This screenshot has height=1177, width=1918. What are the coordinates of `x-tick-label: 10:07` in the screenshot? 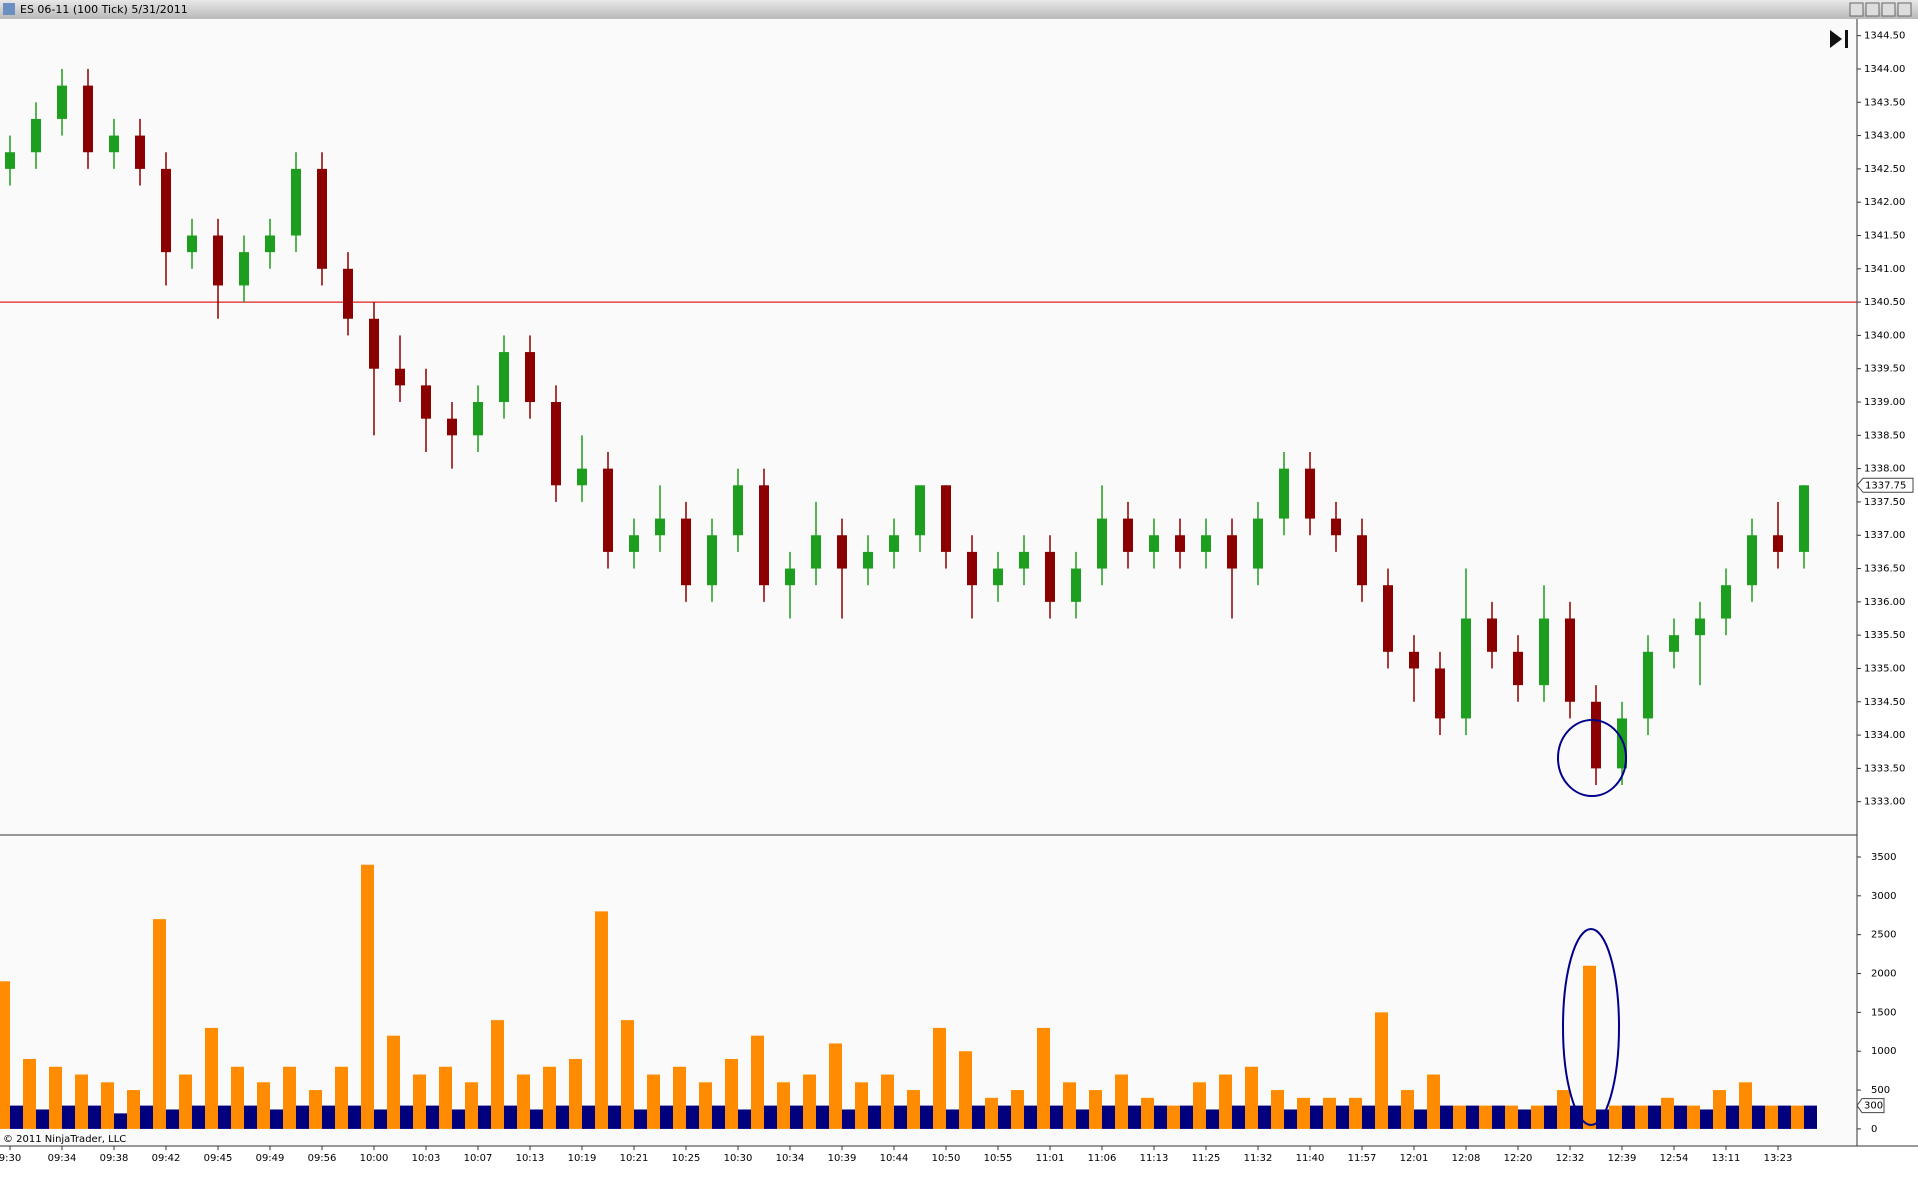 It's located at (478, 1158).